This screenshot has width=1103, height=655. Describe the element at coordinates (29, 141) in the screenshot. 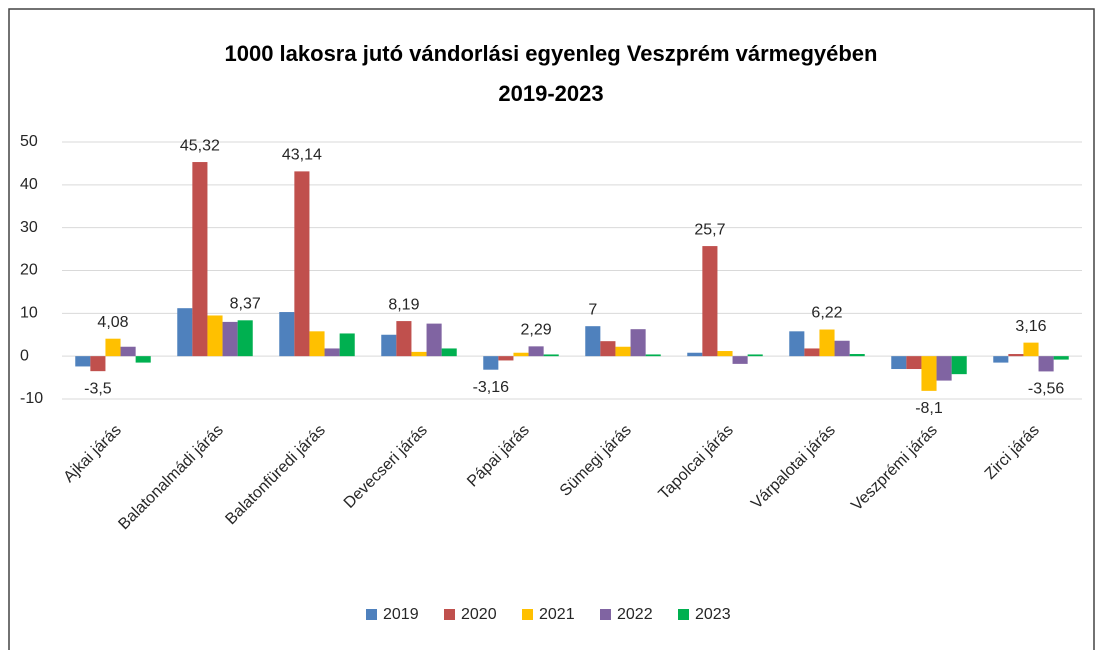

I see `y-tick-label: 50` at that location.